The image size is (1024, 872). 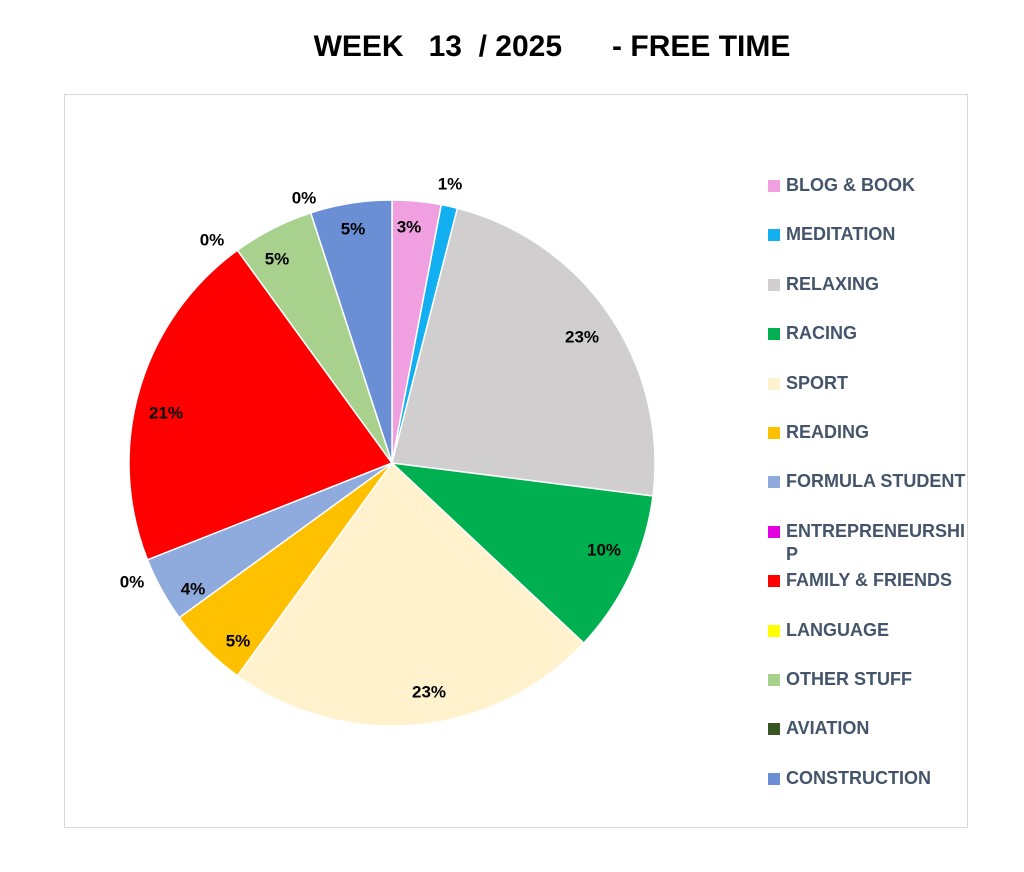 I want to click on data-label-family-friends: 21%, so click(x=166, y=412).